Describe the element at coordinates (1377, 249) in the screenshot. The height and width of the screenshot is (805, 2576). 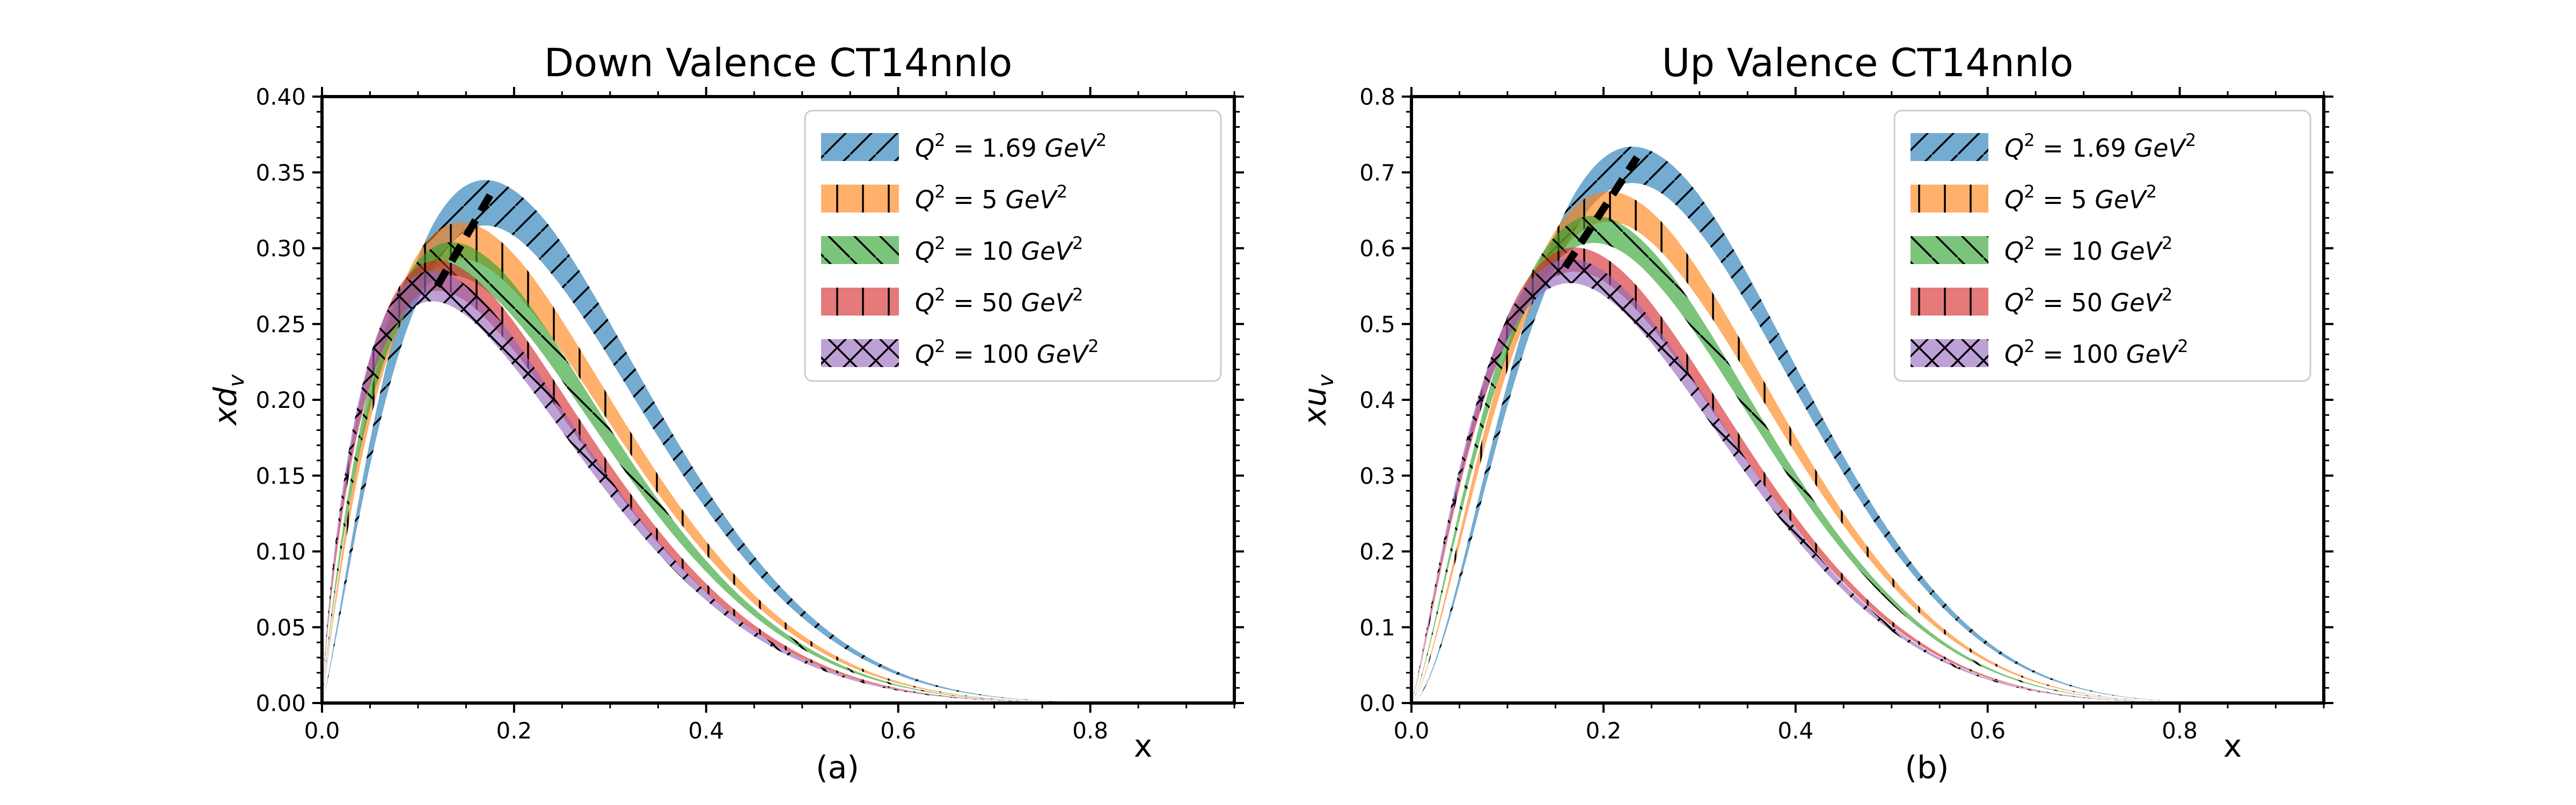
I see `y-tick-label: 0.6` at that location.